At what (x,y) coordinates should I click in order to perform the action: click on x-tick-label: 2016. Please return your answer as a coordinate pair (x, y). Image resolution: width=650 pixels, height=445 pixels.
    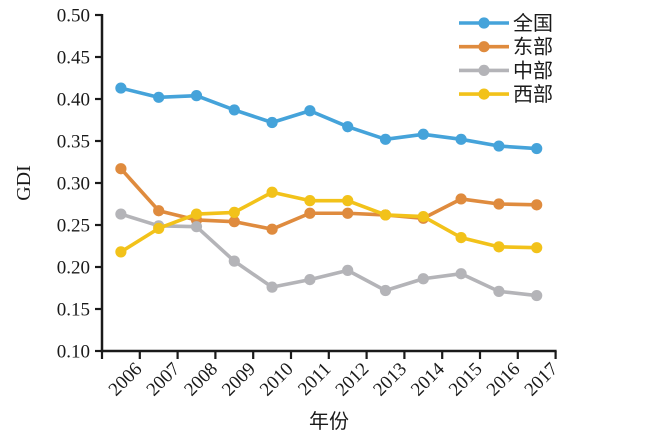
    Looking at the image, I should click on (504, 380).